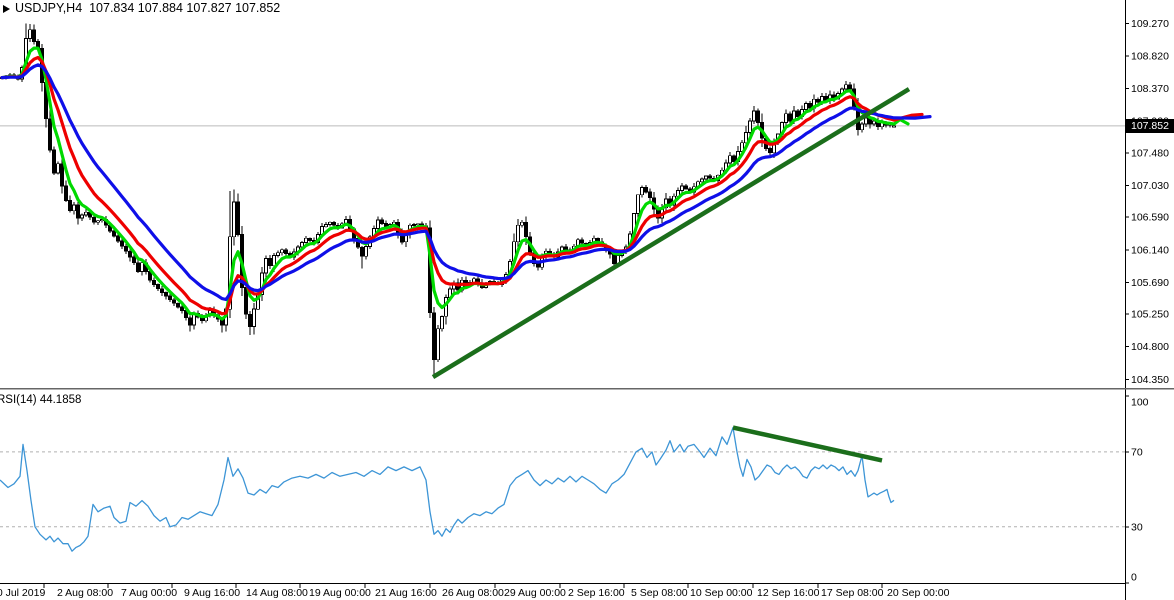 The width and height of the screenshot is (1174, 600). I want to click on price-axis-label: 106.590, so click(1150, 218).